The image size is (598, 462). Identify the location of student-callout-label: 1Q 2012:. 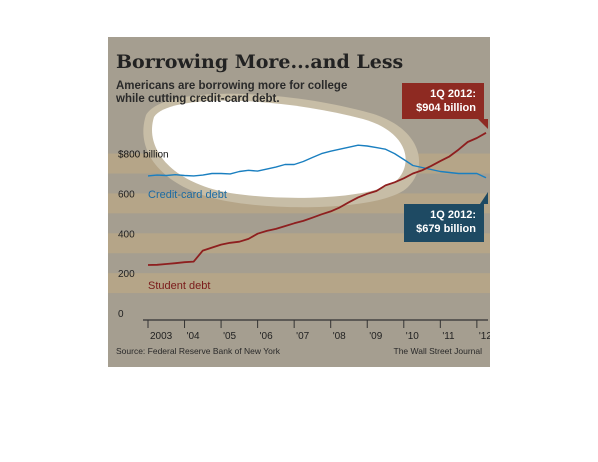
(453, 94).